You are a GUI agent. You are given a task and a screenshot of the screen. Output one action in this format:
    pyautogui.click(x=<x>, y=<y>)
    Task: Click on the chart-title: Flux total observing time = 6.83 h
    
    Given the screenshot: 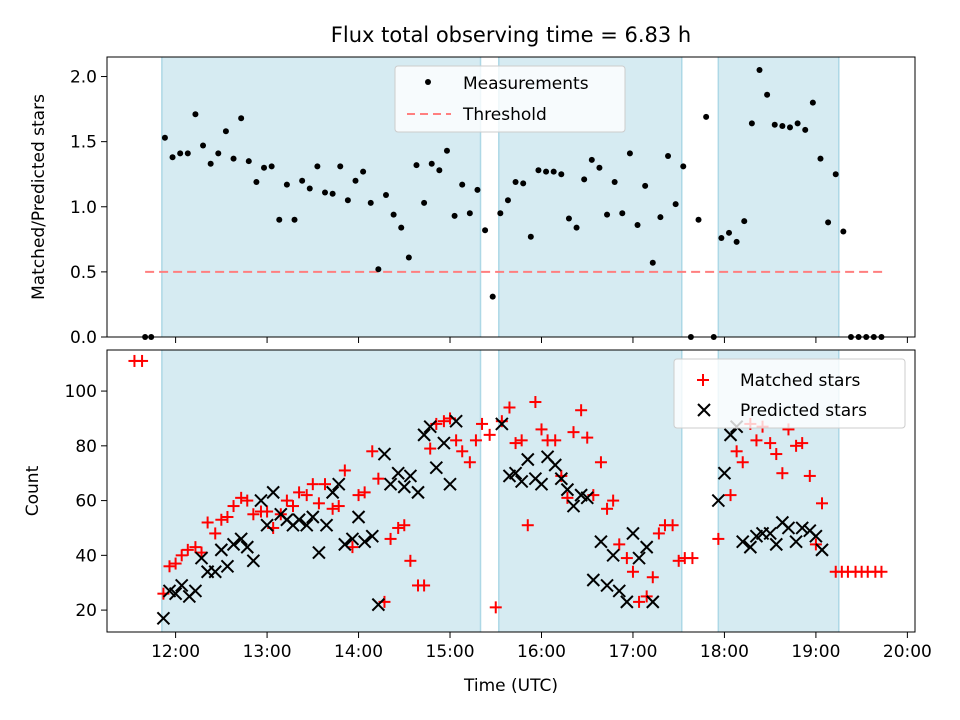 What is the action you would take?
    pyautogui.click(x=511, y=35)
    